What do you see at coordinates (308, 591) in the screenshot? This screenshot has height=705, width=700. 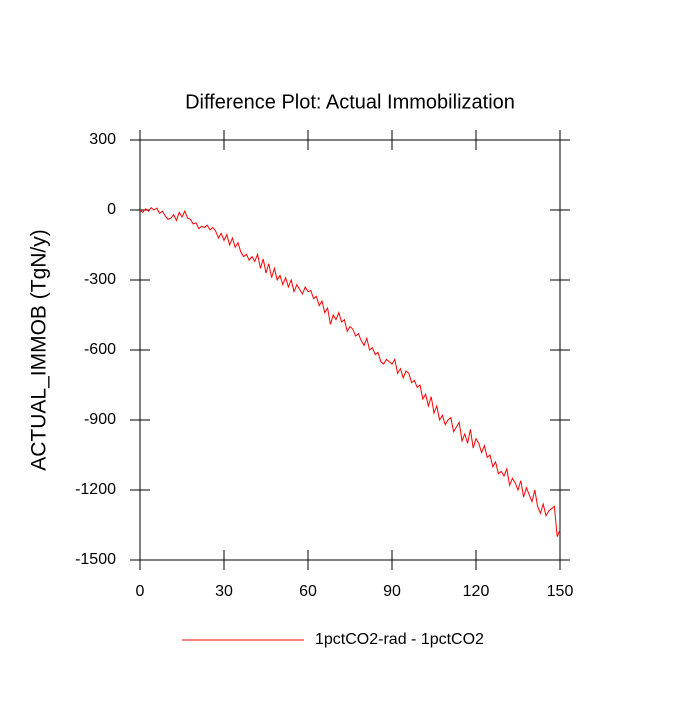 I see `x-tick-label: 60` at bounding box center [308, 591].